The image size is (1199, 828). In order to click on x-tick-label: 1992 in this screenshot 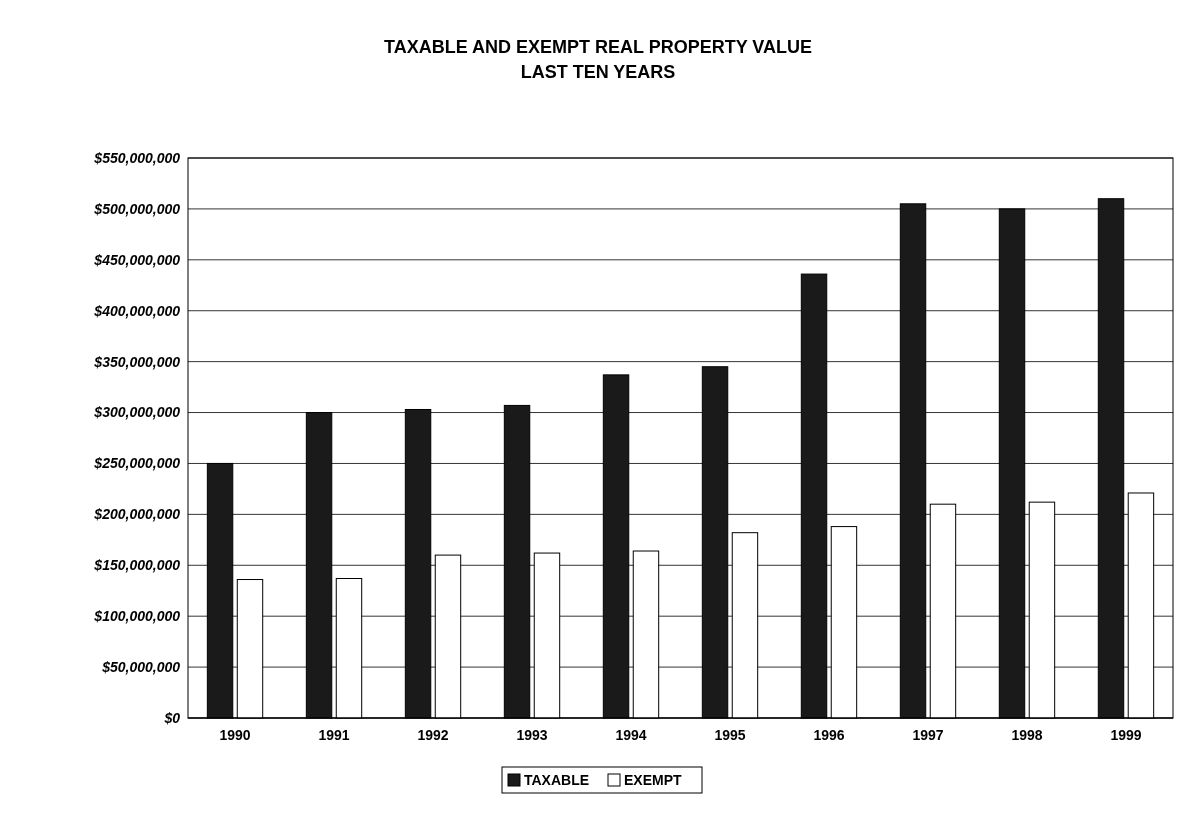, I will do `click(433, 735)`.